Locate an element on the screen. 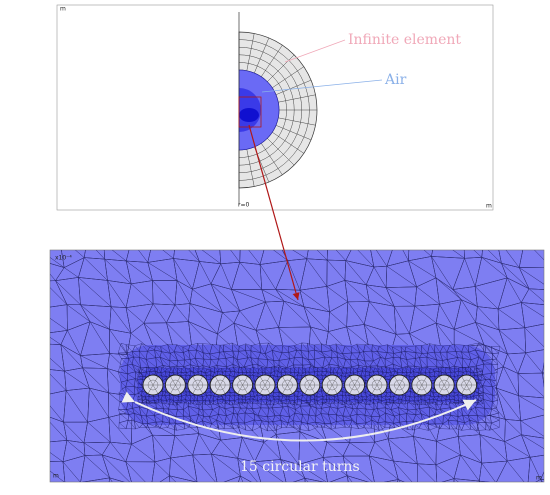 The width and height of the screenshot is (550, 495). origin-note: r=0 is located at coordinates (243, 205).